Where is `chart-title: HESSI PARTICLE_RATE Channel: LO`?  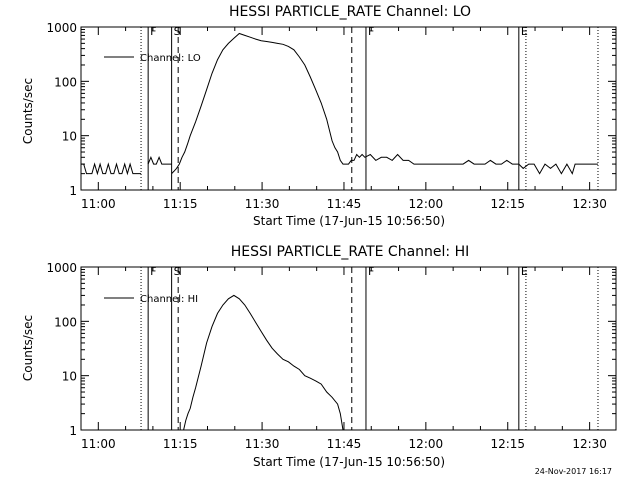 chart-title: HESSI PARTICLE_RATE Channel: LO is located at coordinates (350, 12).